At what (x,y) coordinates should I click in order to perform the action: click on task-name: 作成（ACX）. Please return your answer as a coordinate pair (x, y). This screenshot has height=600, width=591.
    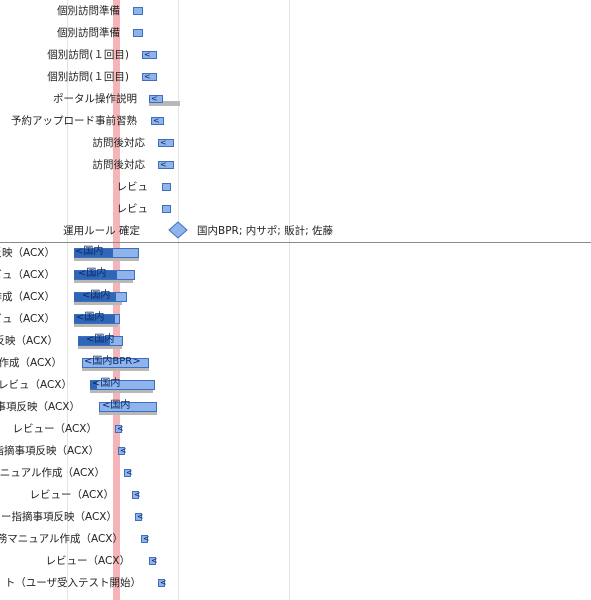
    Looking at the image, I should click on (27, 297).